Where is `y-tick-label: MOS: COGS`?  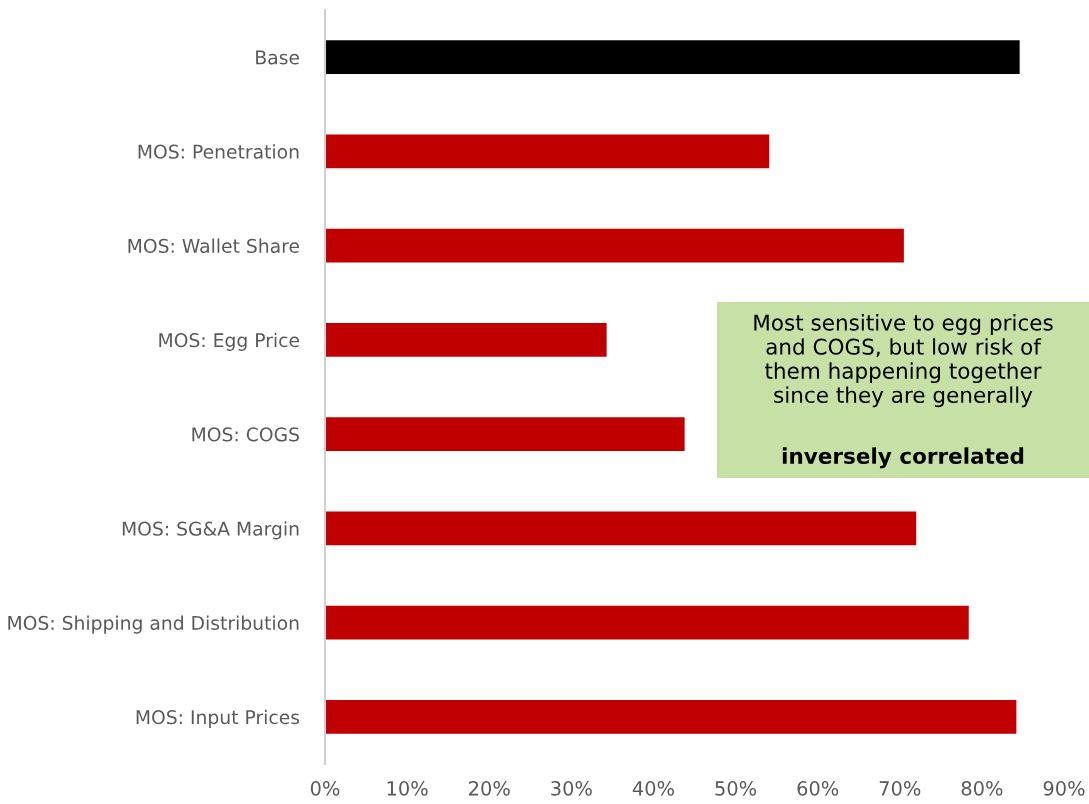 y-tick-label: MOS: COGS is located at coordinates (245, 434).